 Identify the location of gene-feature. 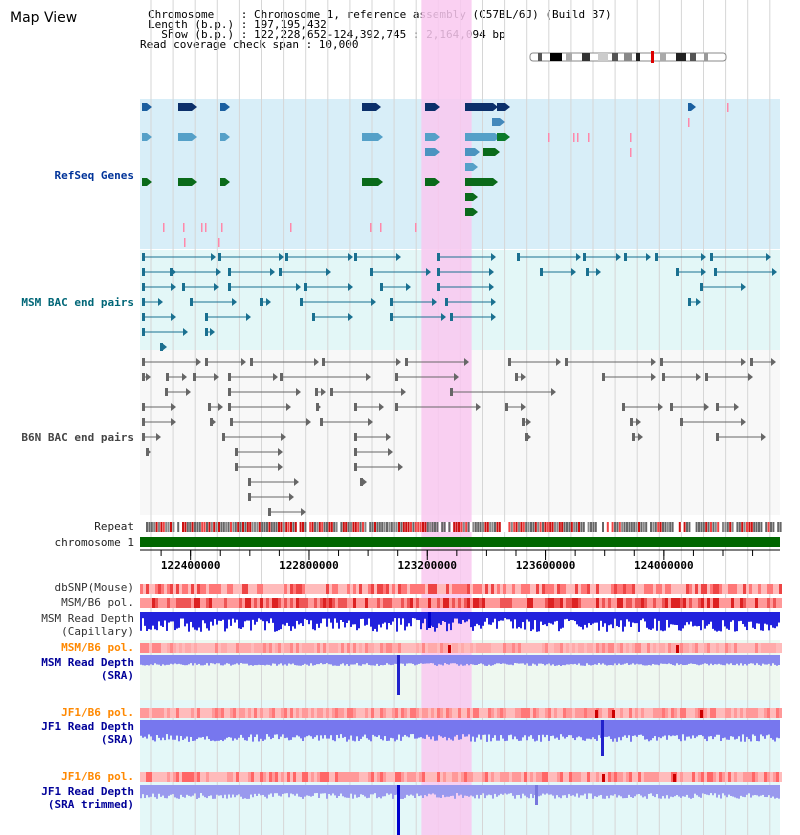
(369, 107).